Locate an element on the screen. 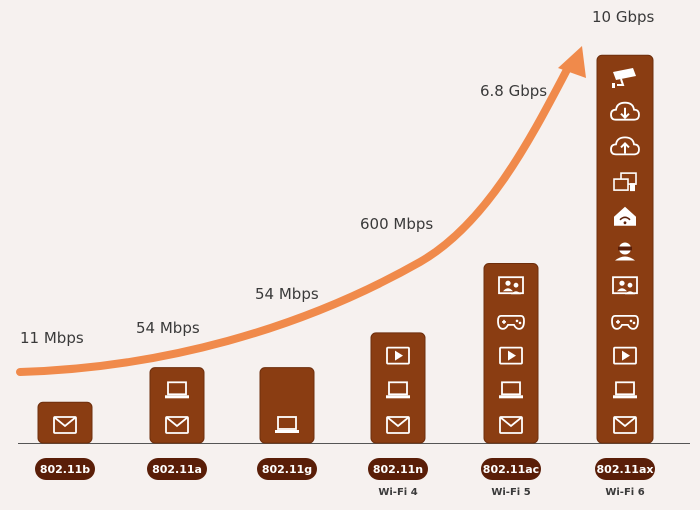  smart-home-icon is located at coordinates (625, 216).